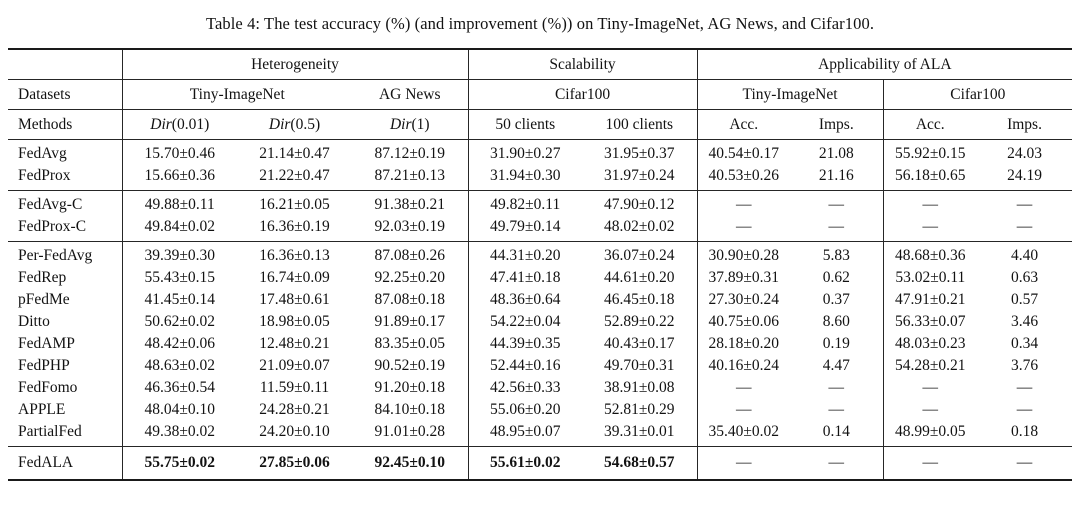  What do you see at coordinates (1025, 178) in the screenshot?
I see `value-cell: 24.19` at bounding box center [1025, 178].